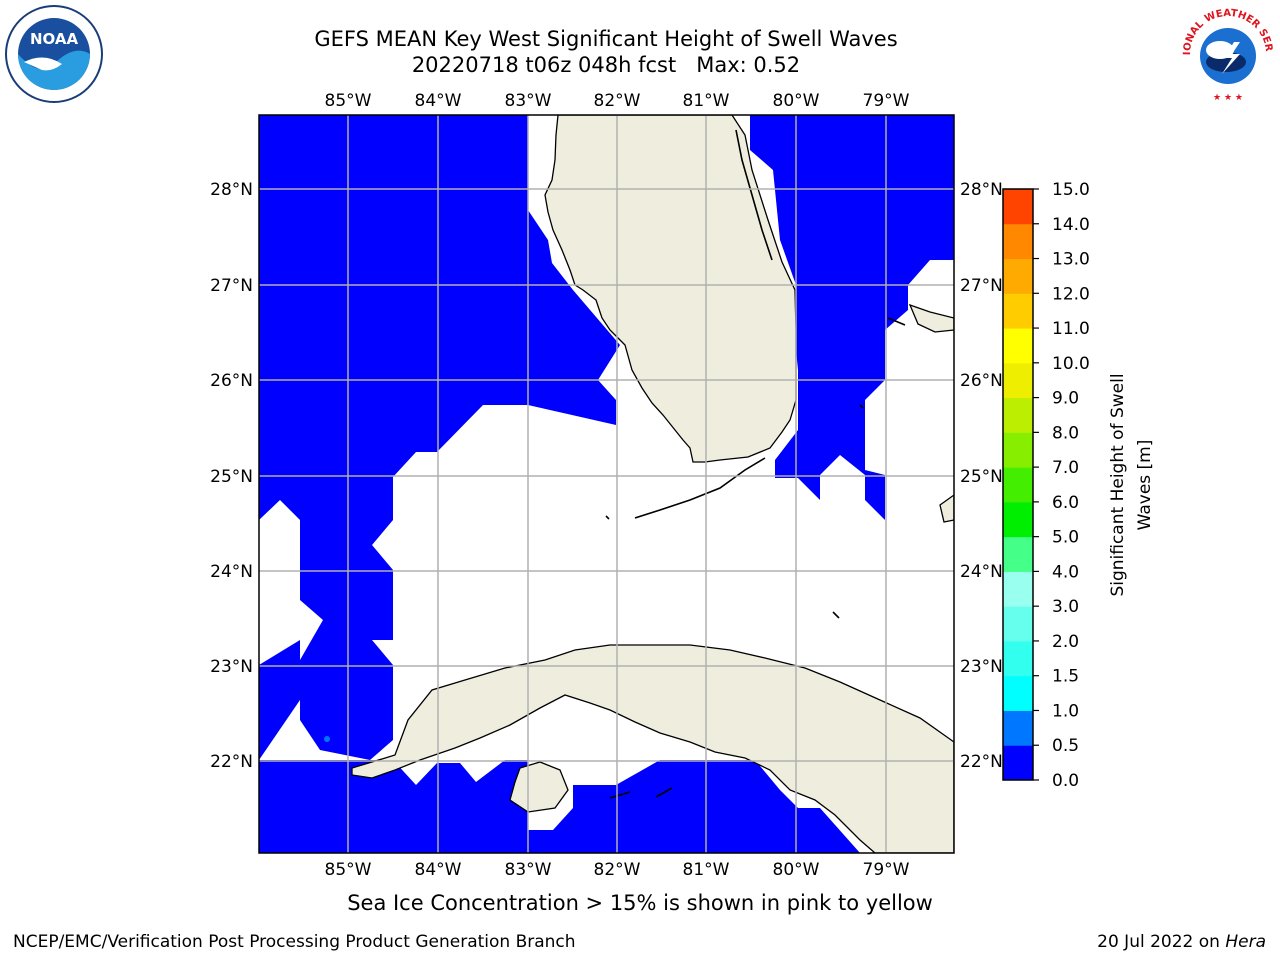  I want to click on lat-label-right: 24°N, so click(981, 572).